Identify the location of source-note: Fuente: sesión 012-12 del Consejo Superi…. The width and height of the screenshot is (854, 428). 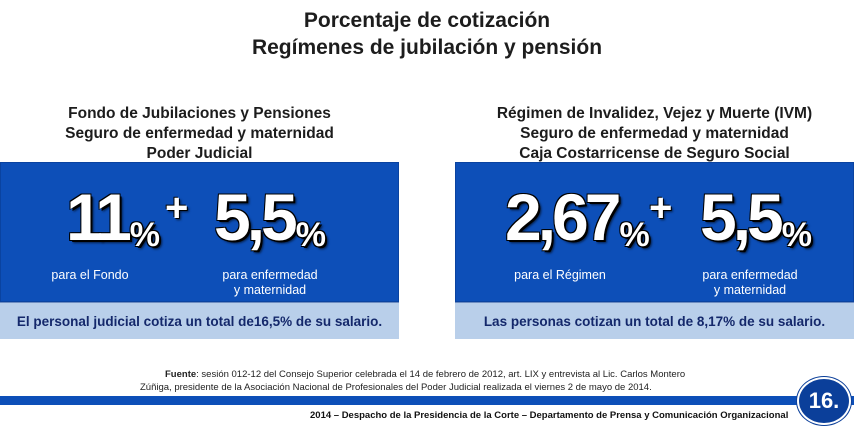
(413, 381).